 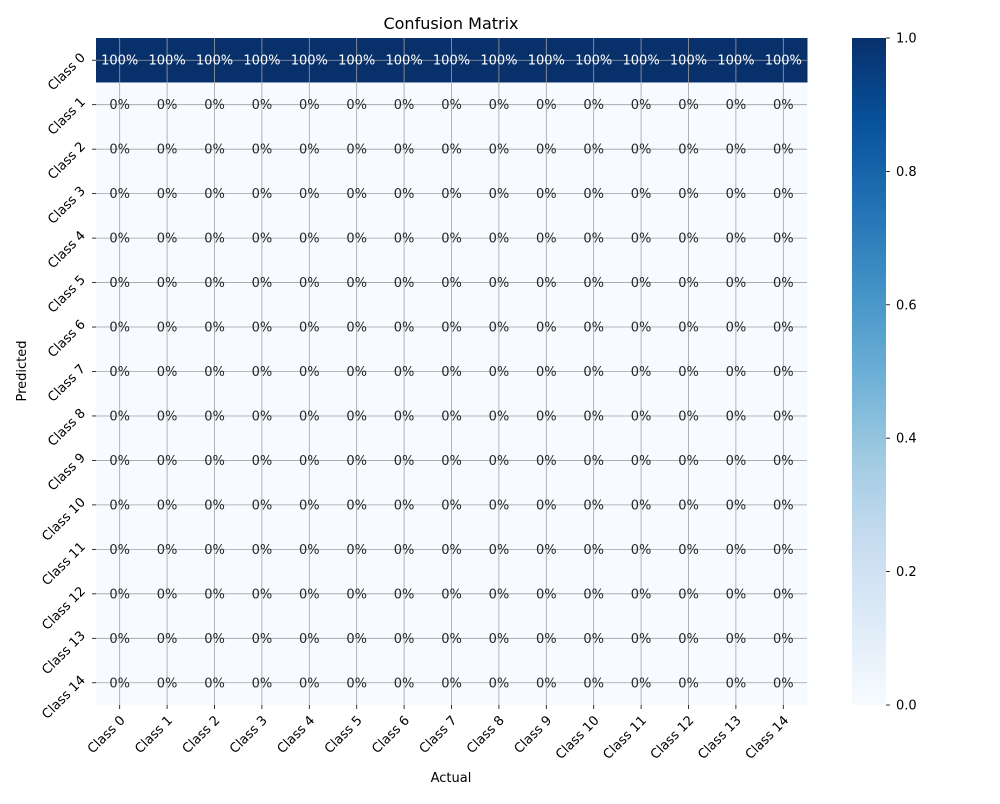 What do you see at coordinates (297, 735) in the screenshot?
I see `x-tick-label: Class 4` at bounding box center [297, 735].